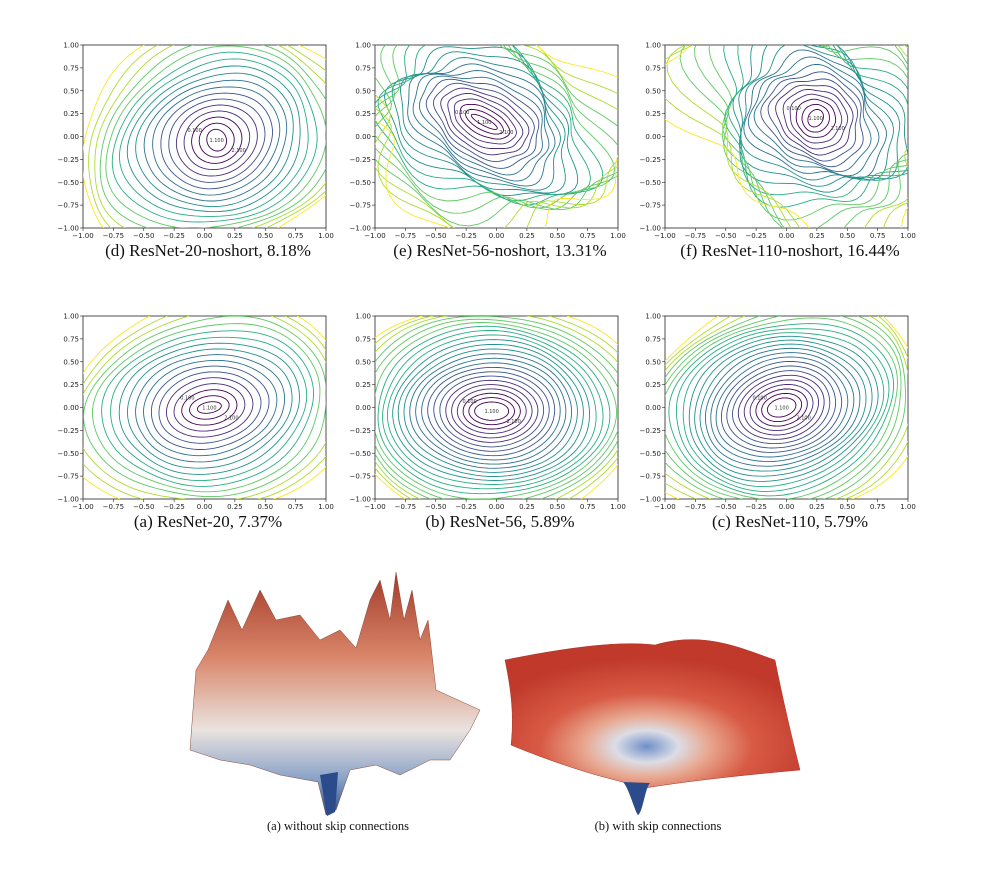  What do you see at coordinates (658, 826) in the screenshot?
I see `surface-caption-skip: (b) with skip connections` at bounding box center [658, 826].